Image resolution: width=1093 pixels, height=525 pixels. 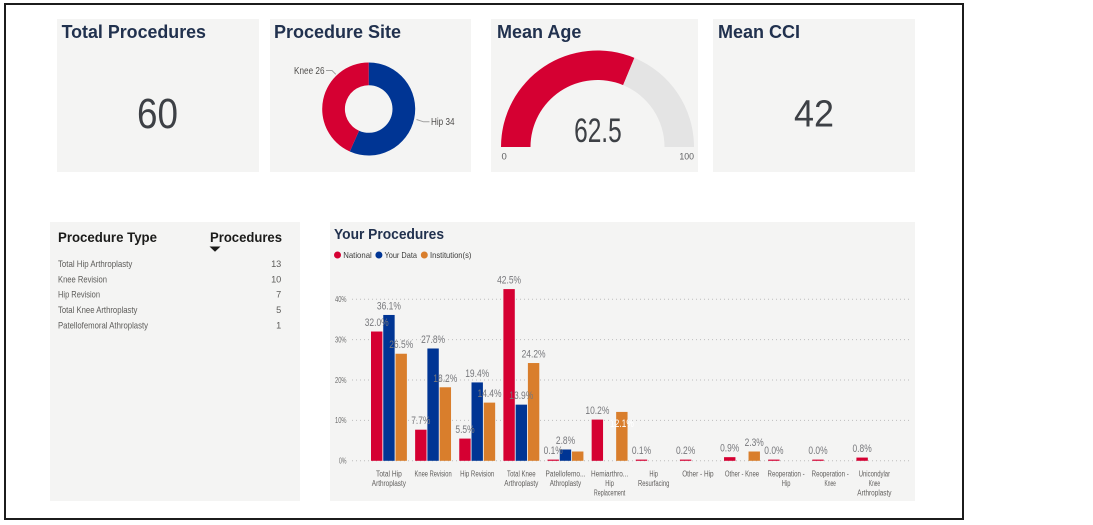 What do you see at coordinates (477, 374) in the screenshot?
I see `svg-text: 19.4%` at bounding box center [477, 374].